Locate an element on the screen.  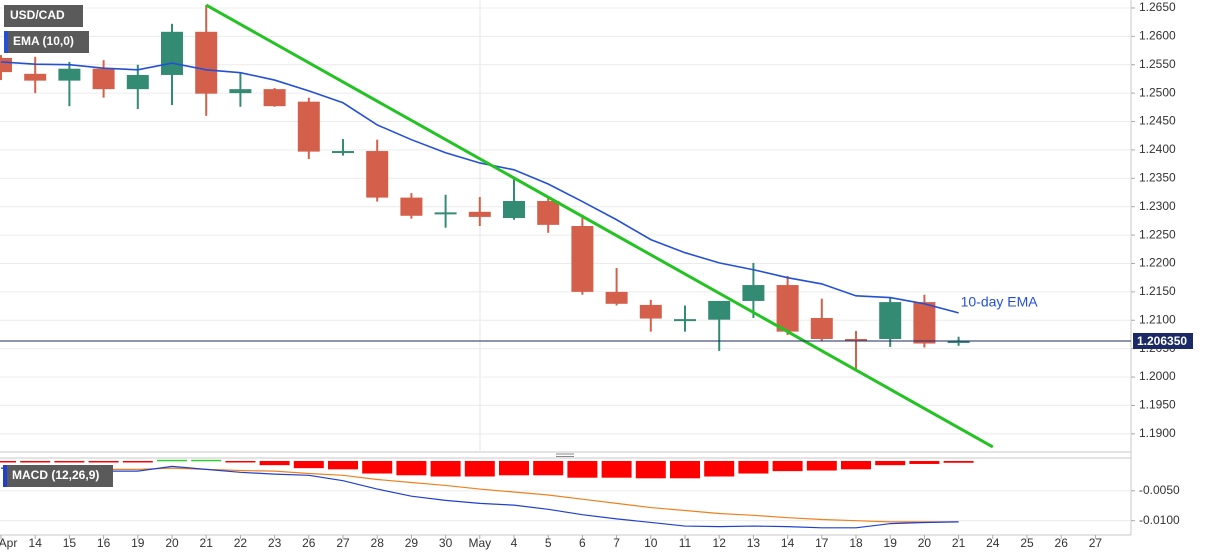
indicator-label: MACD (12,26,9) is located at coordinates (55, 475).